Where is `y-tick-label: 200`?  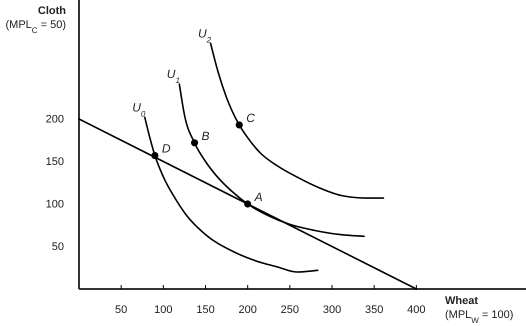
y-tick-label: 200 is located at coordinates (55, 120).